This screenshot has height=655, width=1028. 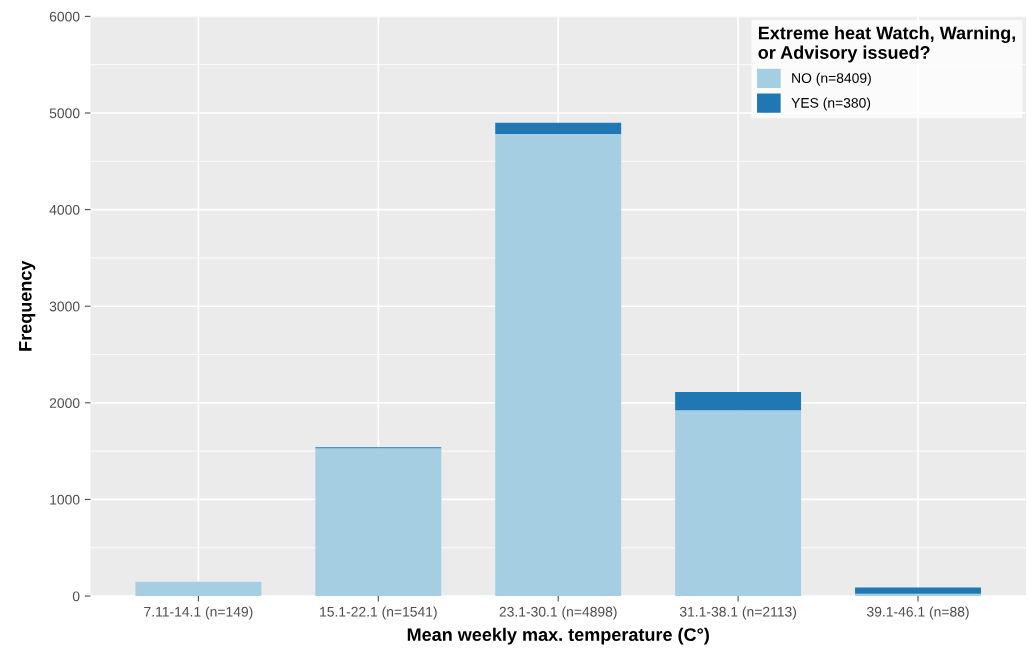 I want to click on y-tick-label: 5000, so click(x=64, y=113).